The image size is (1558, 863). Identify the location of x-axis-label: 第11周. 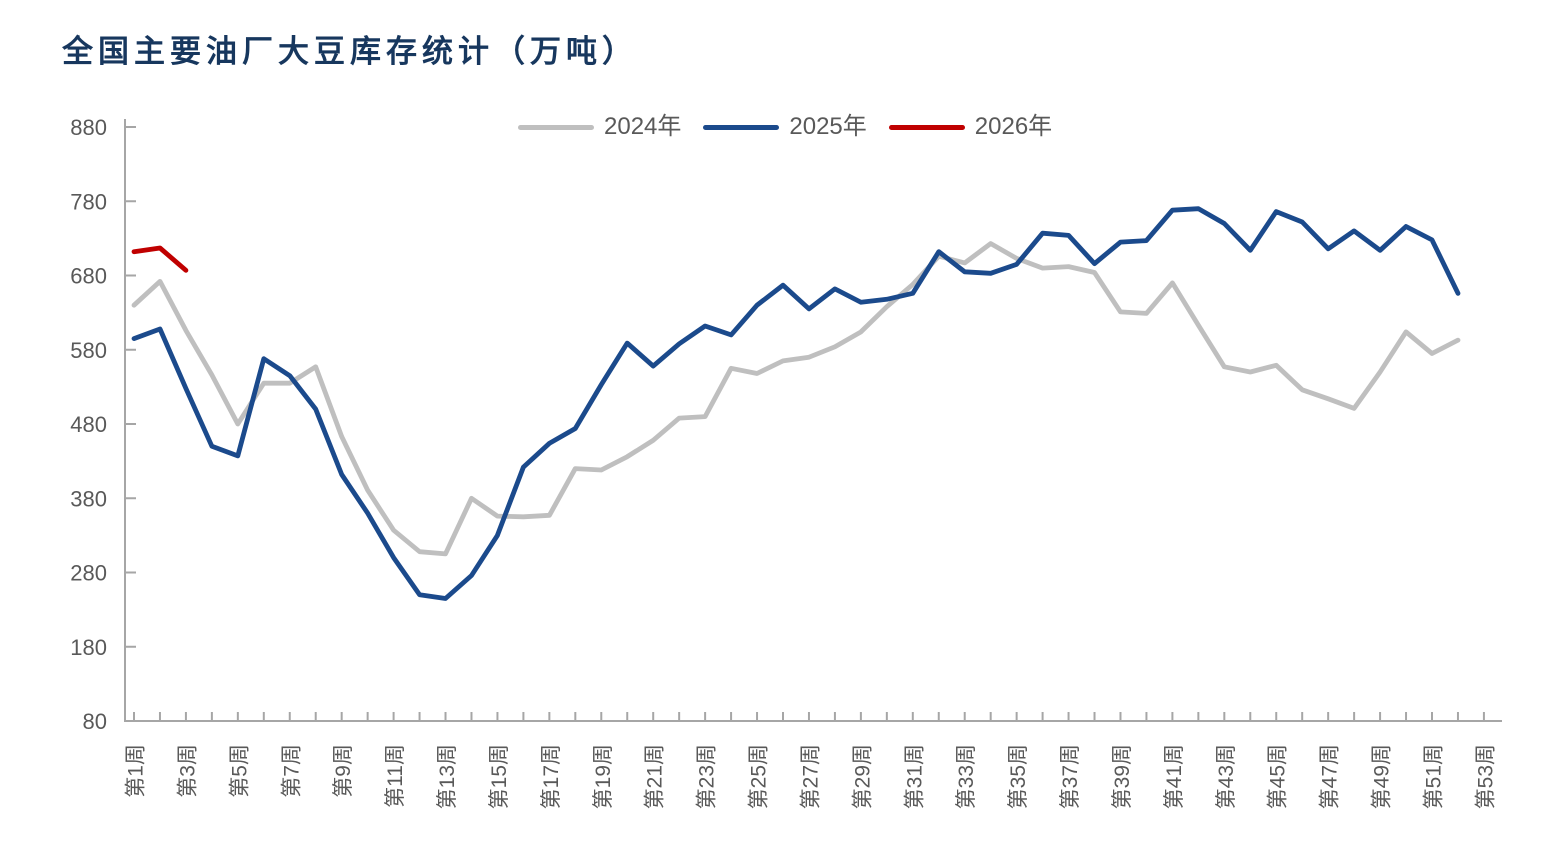
(395, 776).